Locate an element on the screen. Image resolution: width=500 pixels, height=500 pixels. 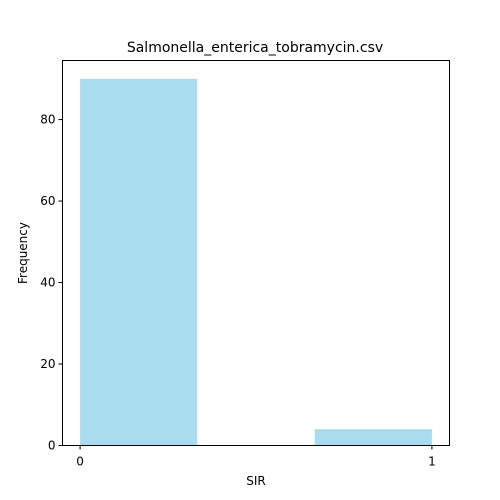
y-tick-label-4: 80 is located at coordinates (47, 120).